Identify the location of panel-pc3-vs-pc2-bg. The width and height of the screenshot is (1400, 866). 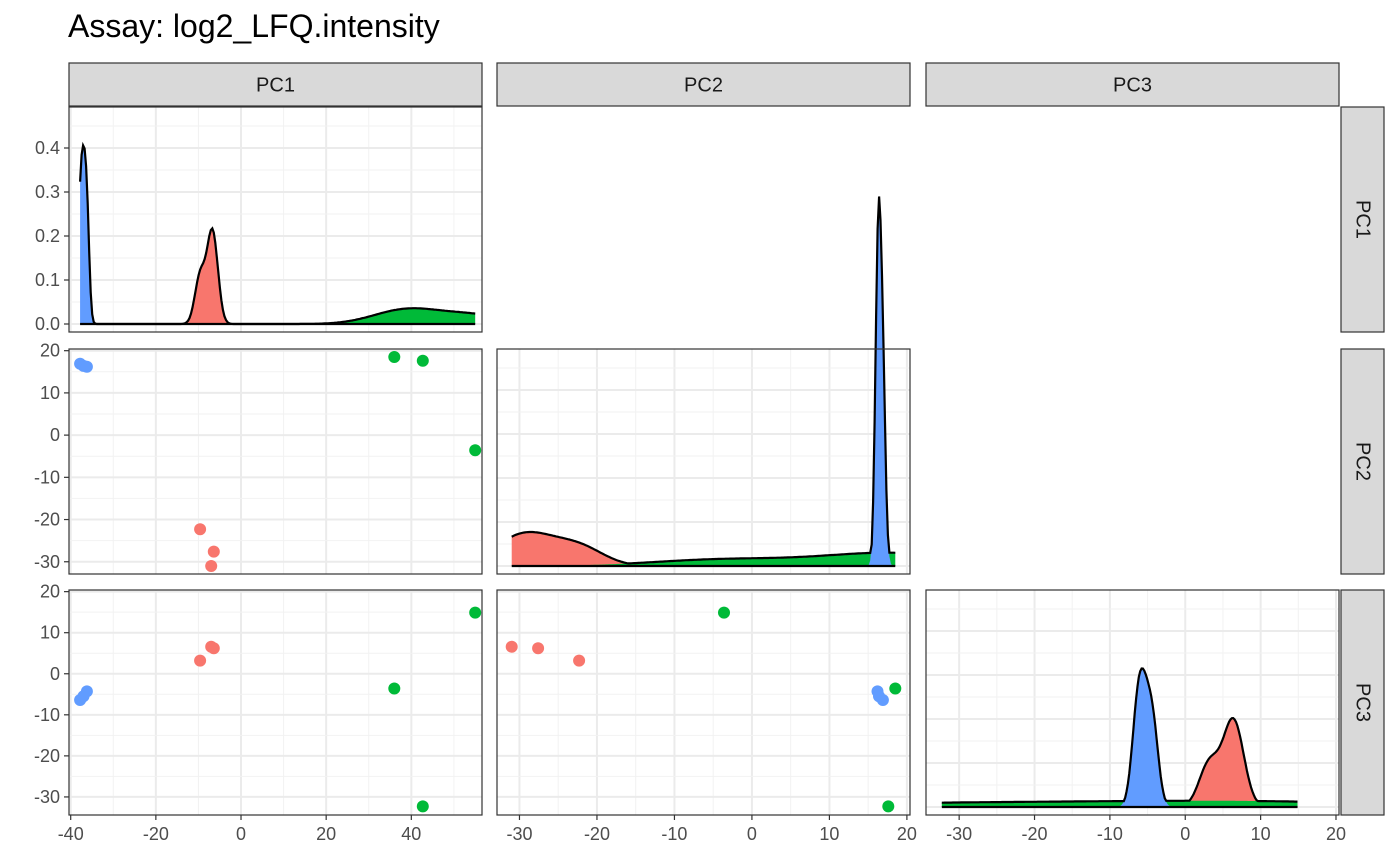
(703, 702).